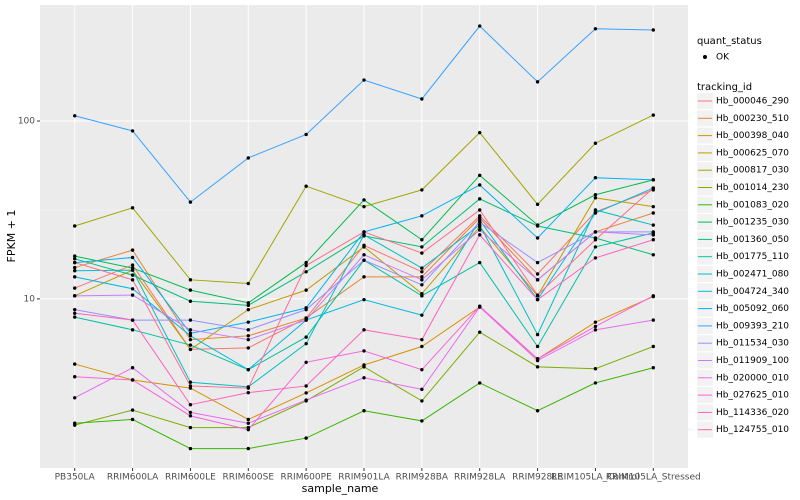 The width and height of the screenshot is (800, 500). I want to click on legend-label: Hb_001083_020, so click(752, 205).